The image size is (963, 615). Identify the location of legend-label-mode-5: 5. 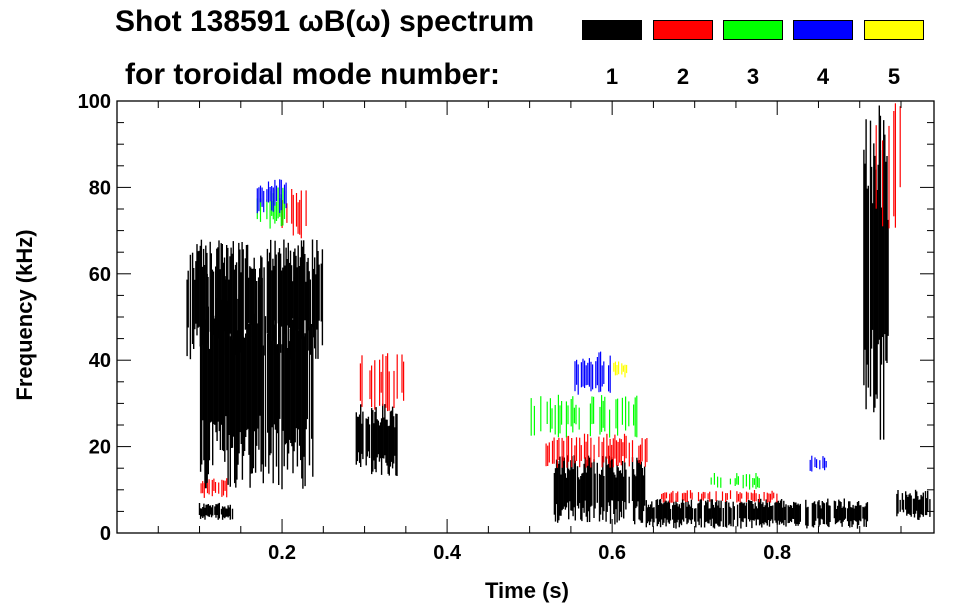
(894, 76).